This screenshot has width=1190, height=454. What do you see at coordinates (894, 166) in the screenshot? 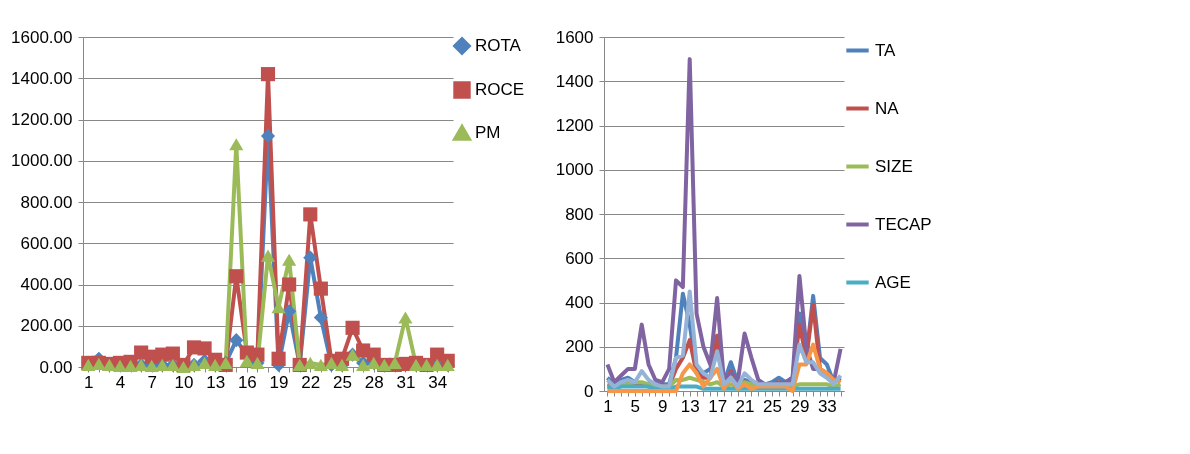
I see `legend-label: SIZE` at bounding box center [894, 166].